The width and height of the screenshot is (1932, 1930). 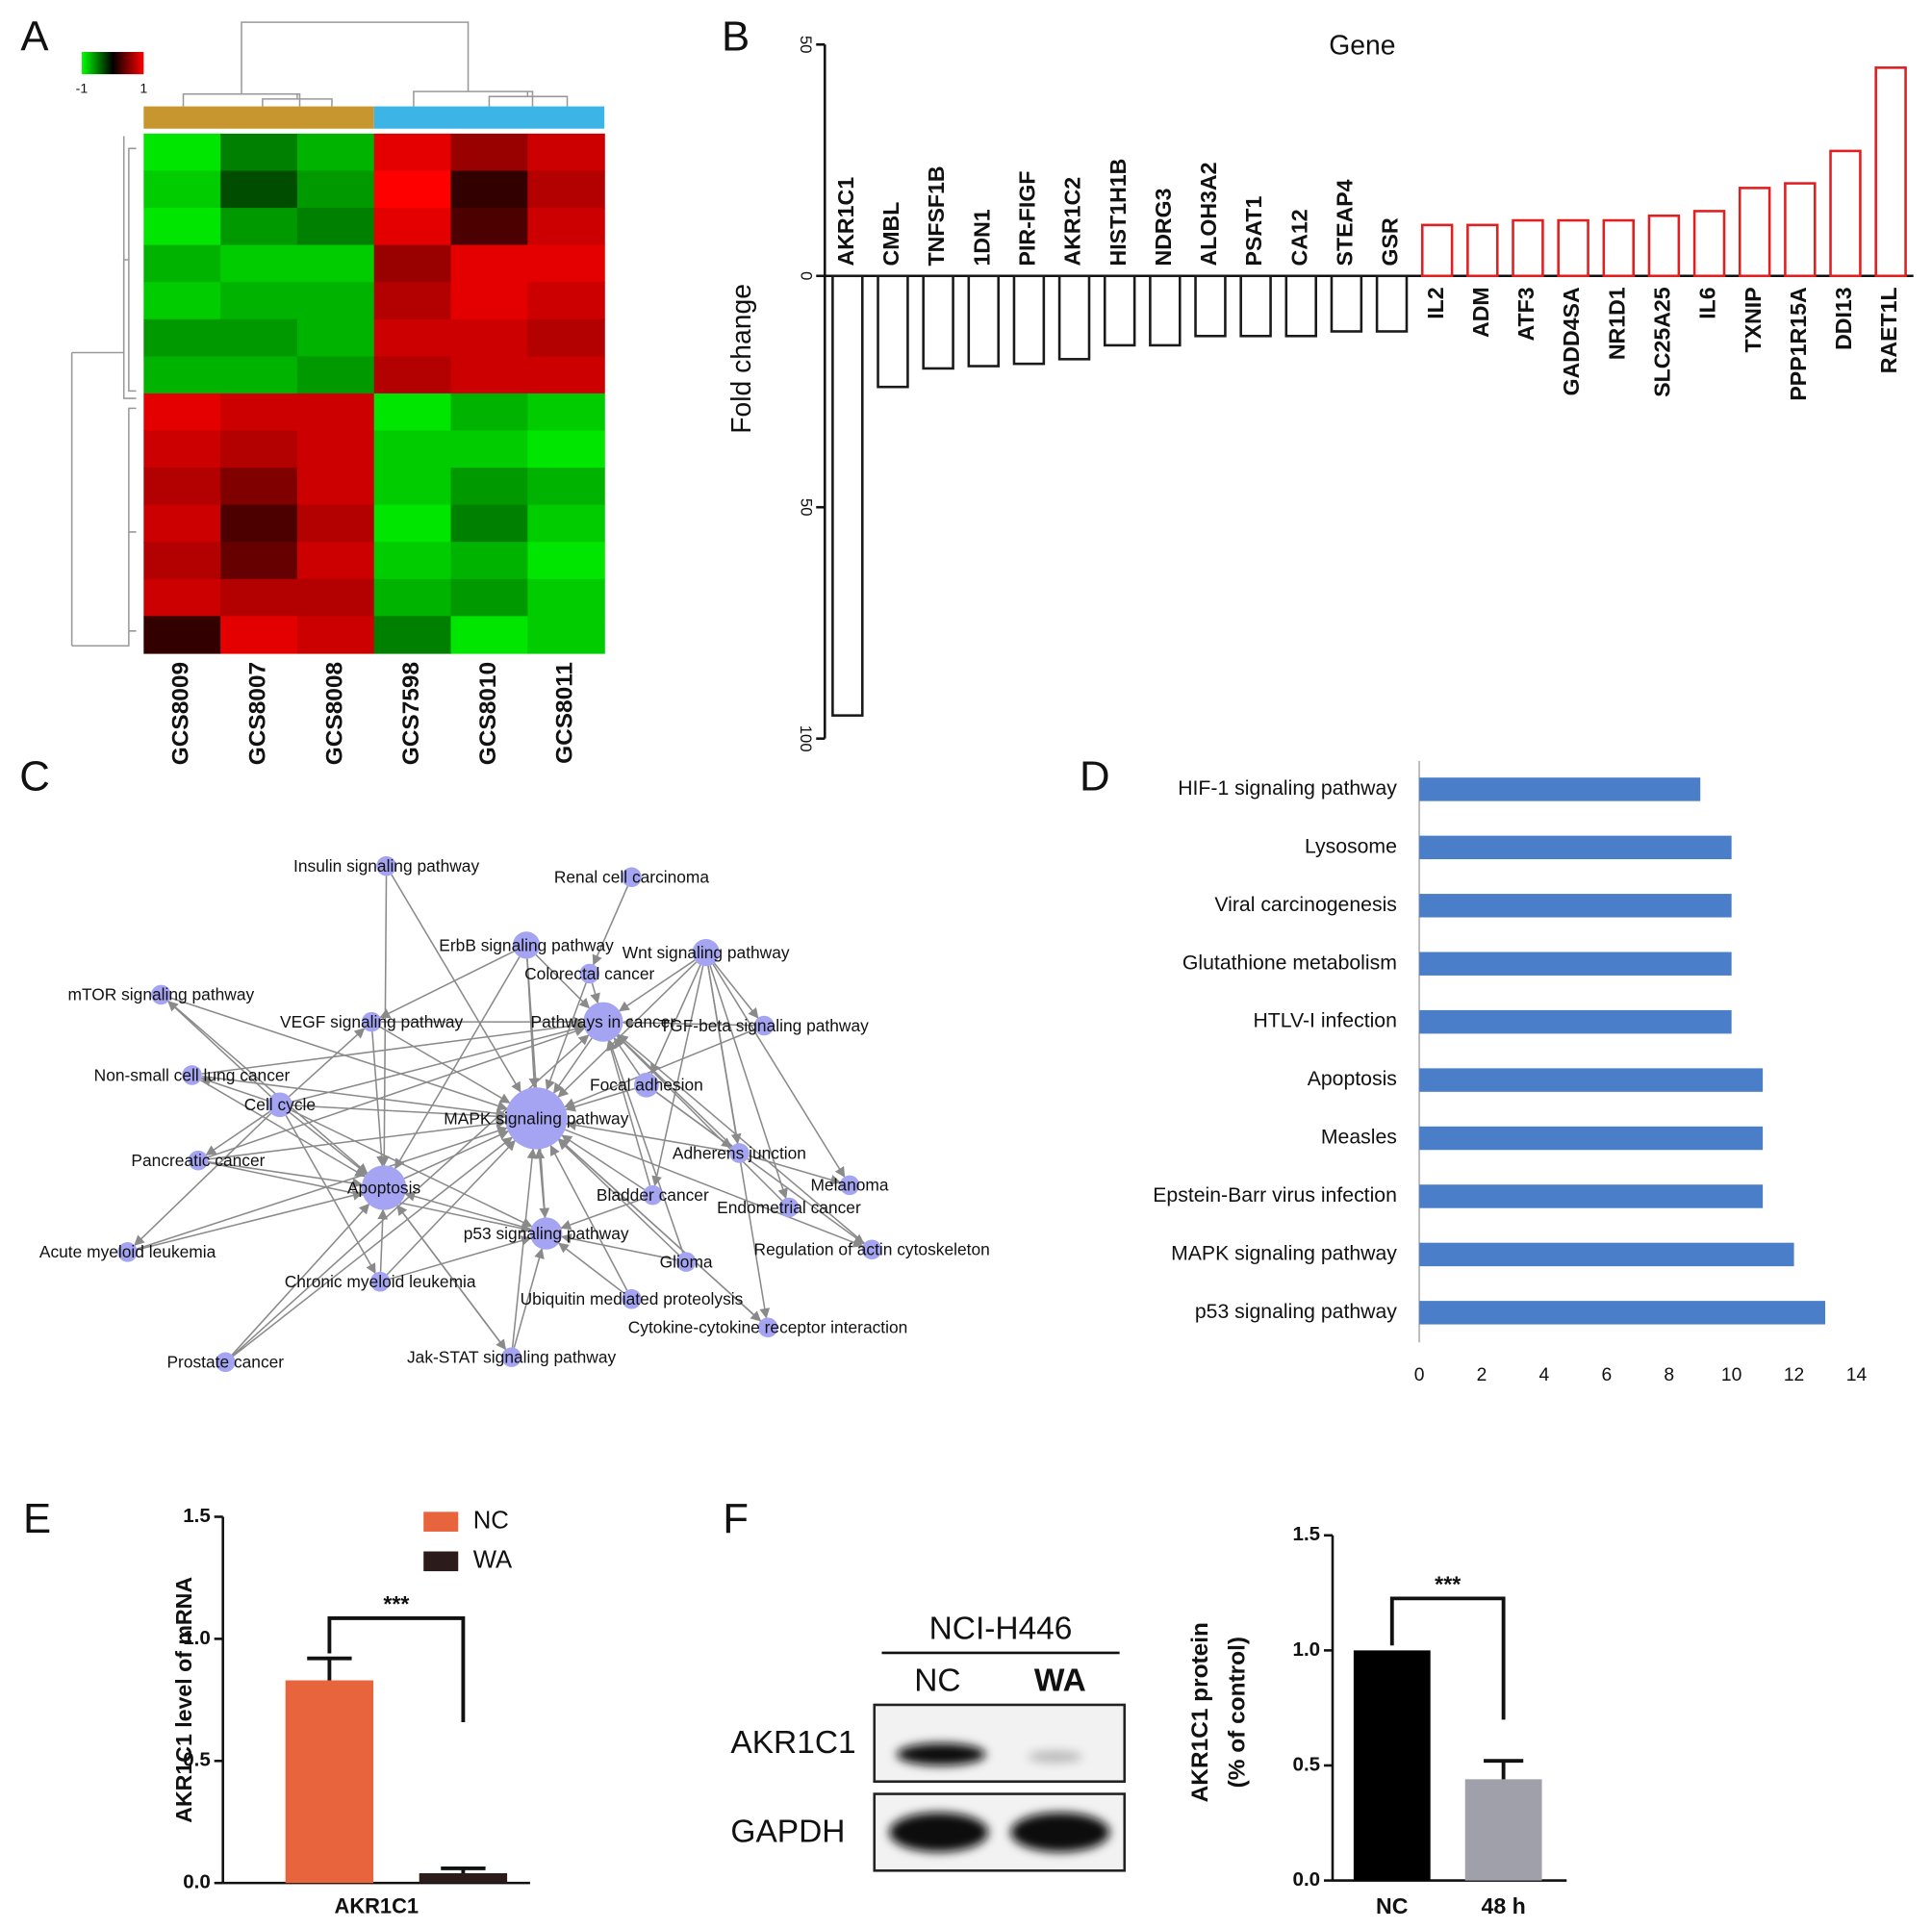 What do you see at coordinates (384, 1188) in the screenshot?
I see `node-label: Apoptosis` at bounding box center [384, 1188].